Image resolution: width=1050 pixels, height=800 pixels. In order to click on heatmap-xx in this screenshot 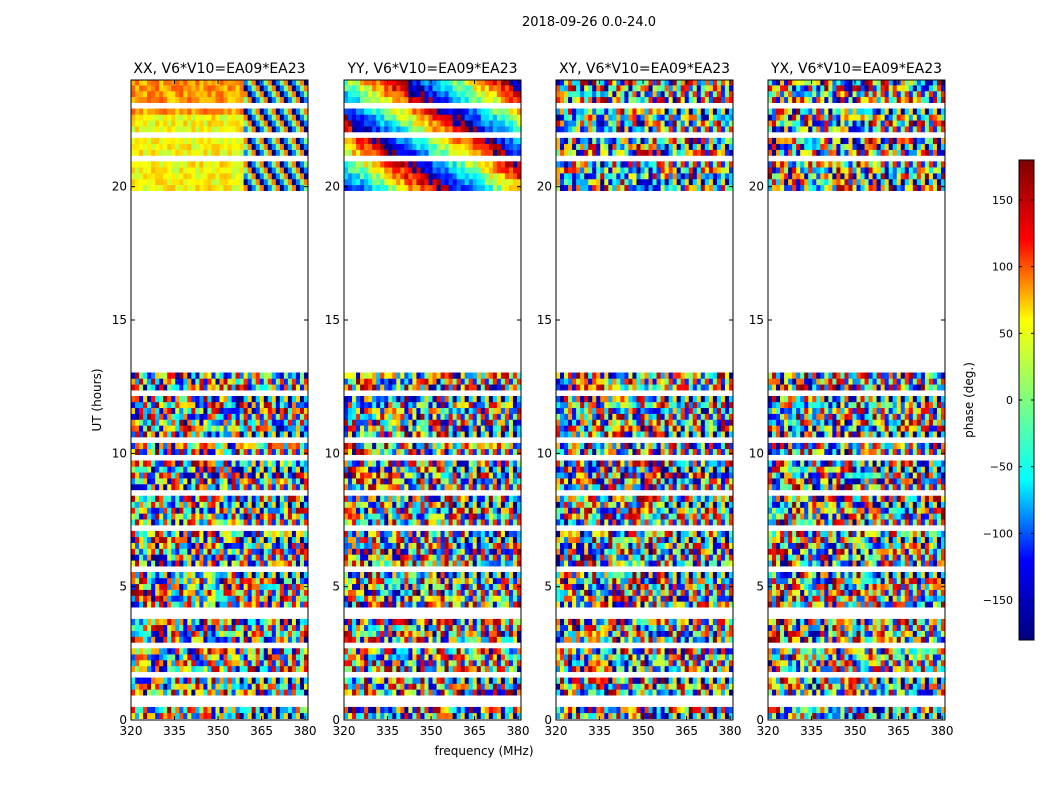, I will do `click(219, 399)`.